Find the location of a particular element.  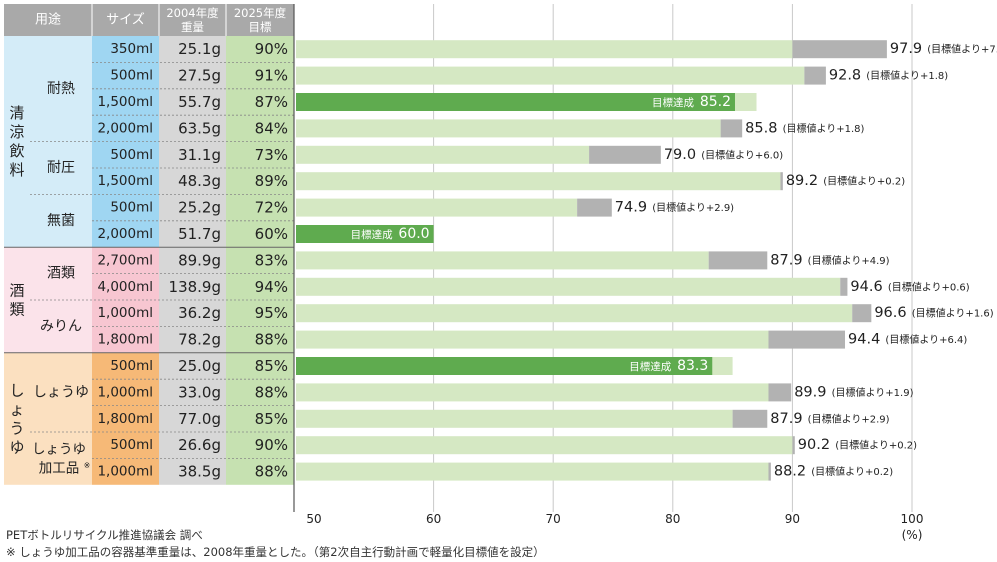

axis-unit: (%) is located at coordinates (912, 535).